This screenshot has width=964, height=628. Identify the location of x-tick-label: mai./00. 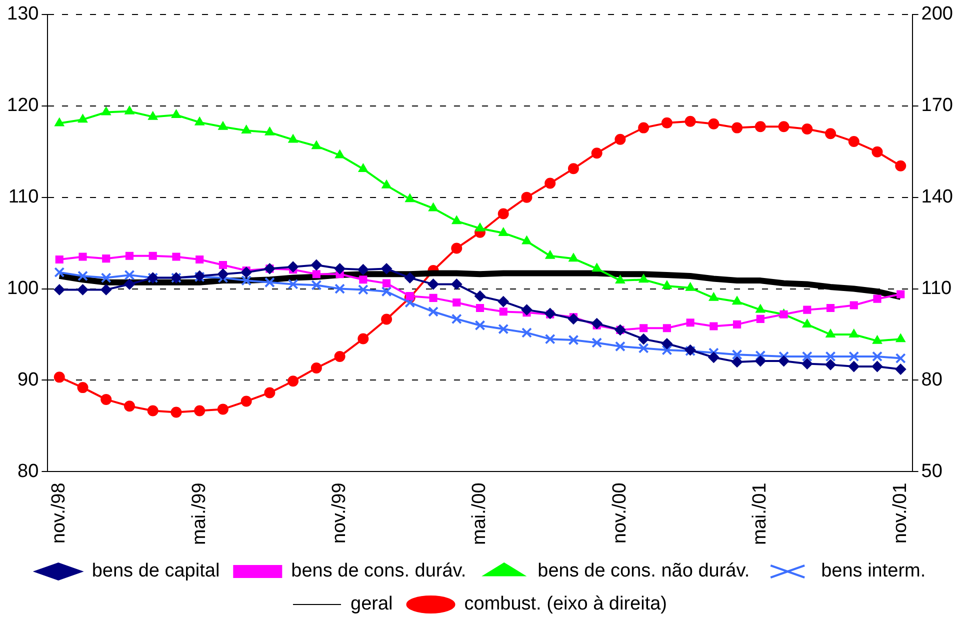
(479, 514).